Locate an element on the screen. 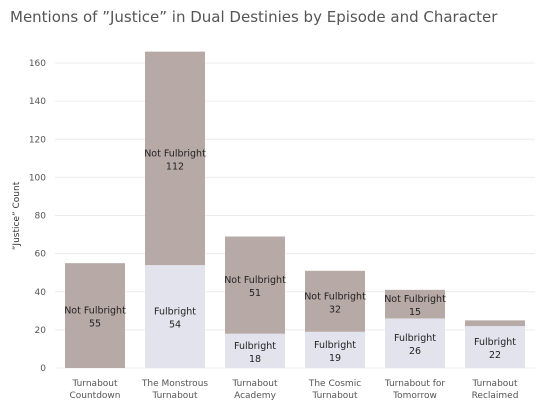  x-category-label: Turnabout Academy is located at coordinates (254, 390).